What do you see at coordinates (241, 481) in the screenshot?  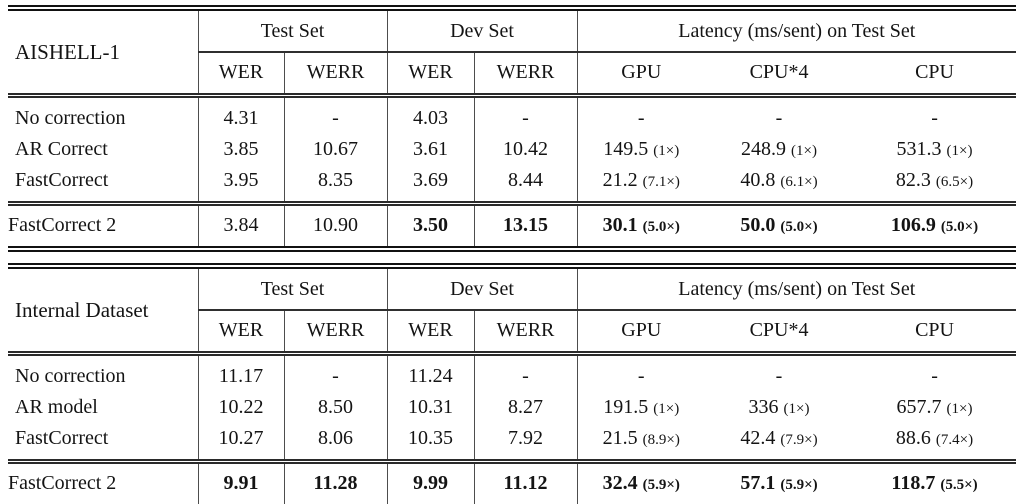 I see `wer-test-value: 9.91` at bounding box center [241, 481].